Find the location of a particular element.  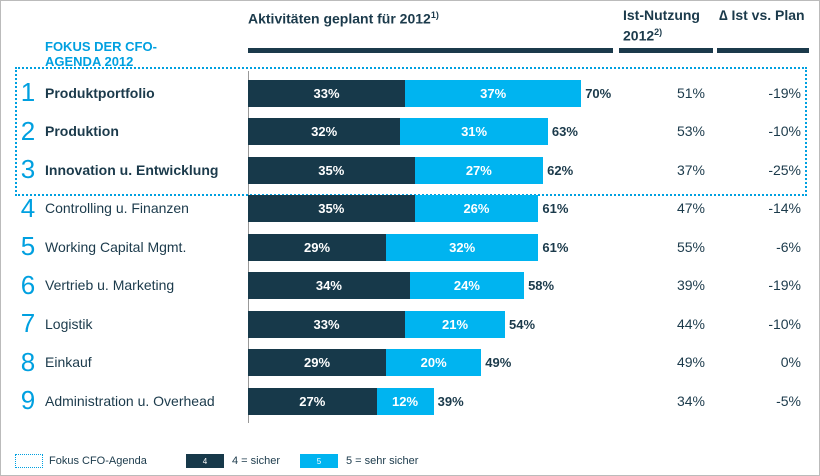

value-label: 21% is located at coordinates (455, 324).